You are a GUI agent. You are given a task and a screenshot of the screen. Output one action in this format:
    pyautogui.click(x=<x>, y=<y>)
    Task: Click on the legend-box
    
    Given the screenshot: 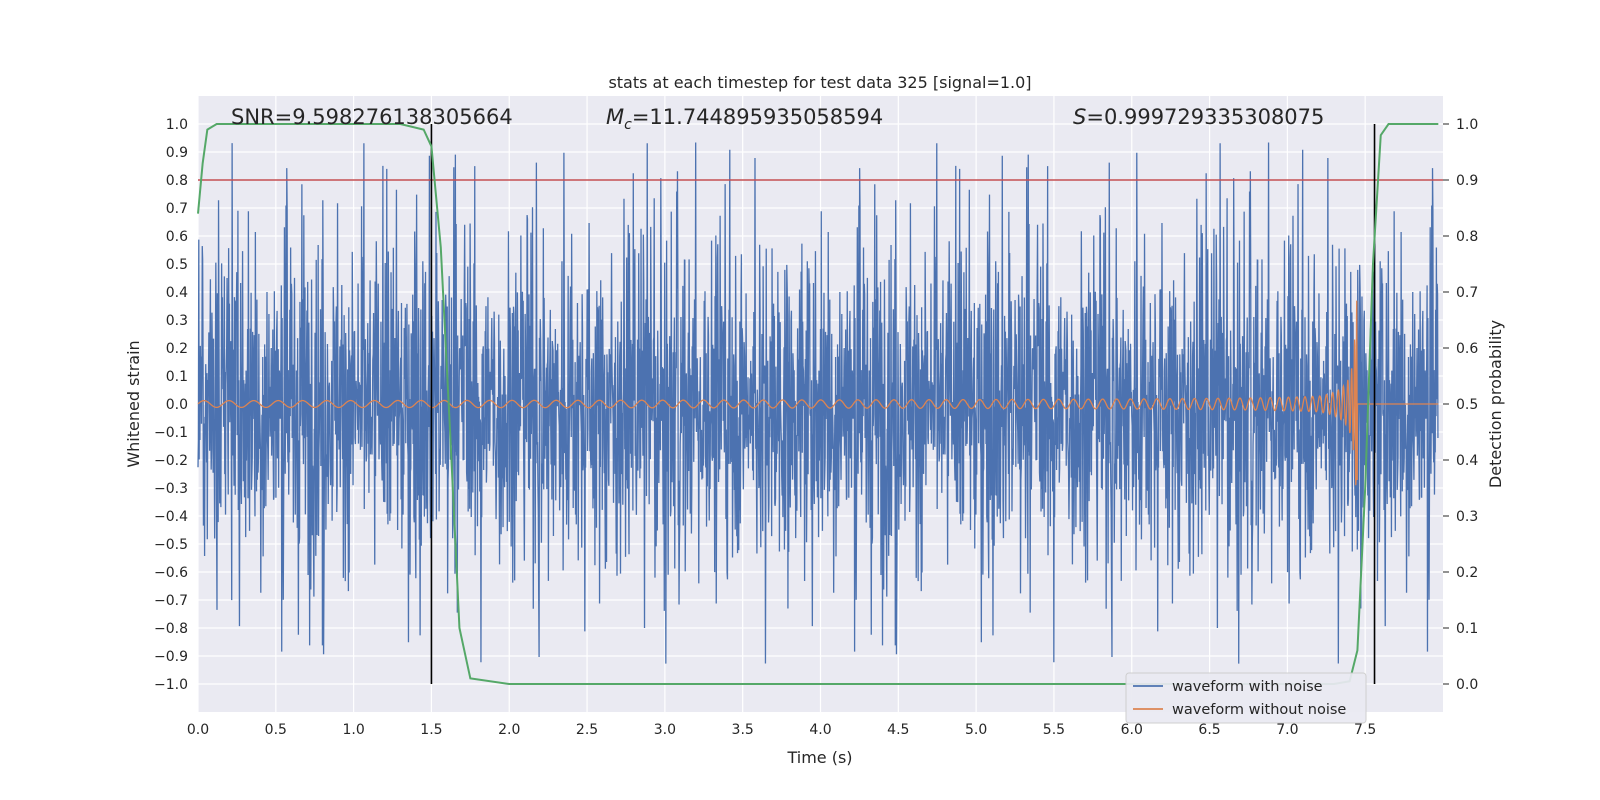 What is the action you would take?
    pyautogui.click(x=1246, y=698)
    